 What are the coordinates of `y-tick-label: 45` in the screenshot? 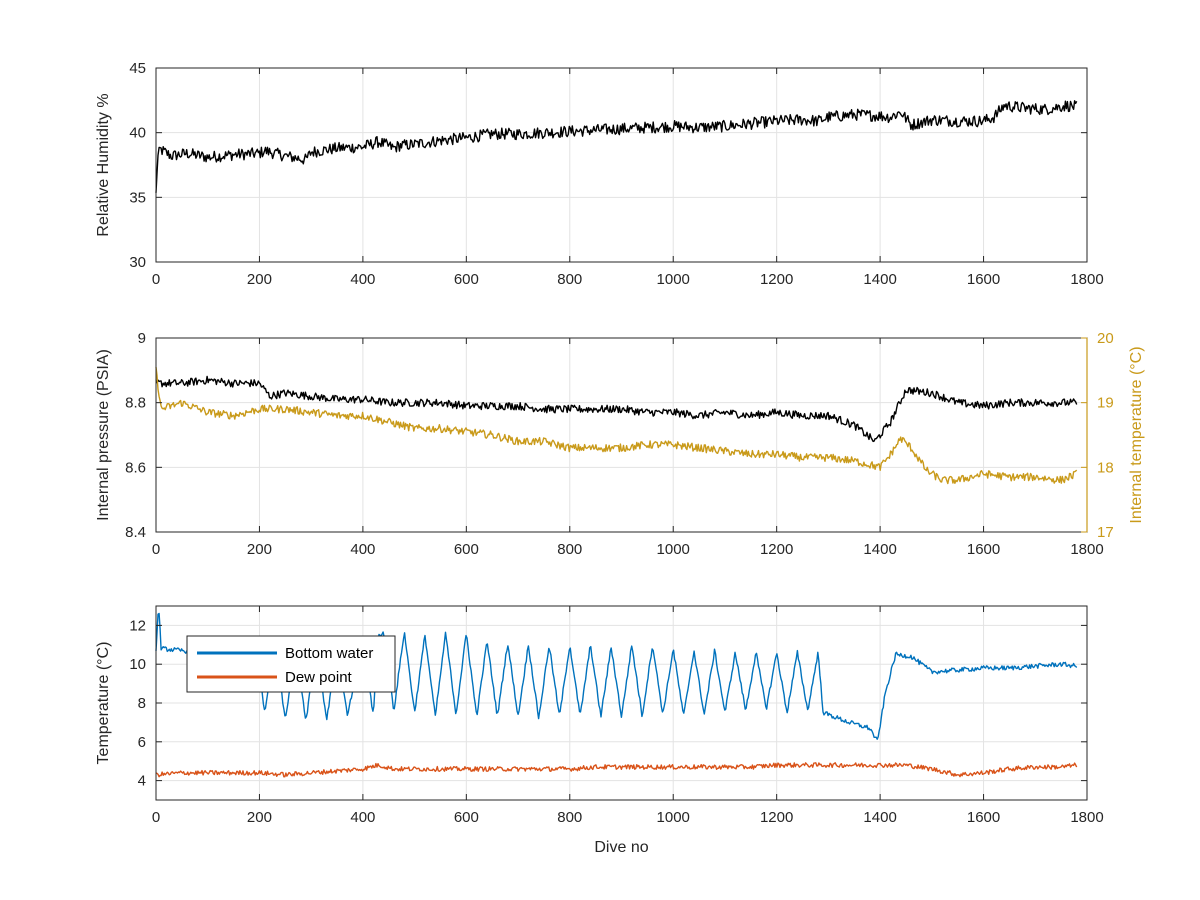 It's located at (137, 68).